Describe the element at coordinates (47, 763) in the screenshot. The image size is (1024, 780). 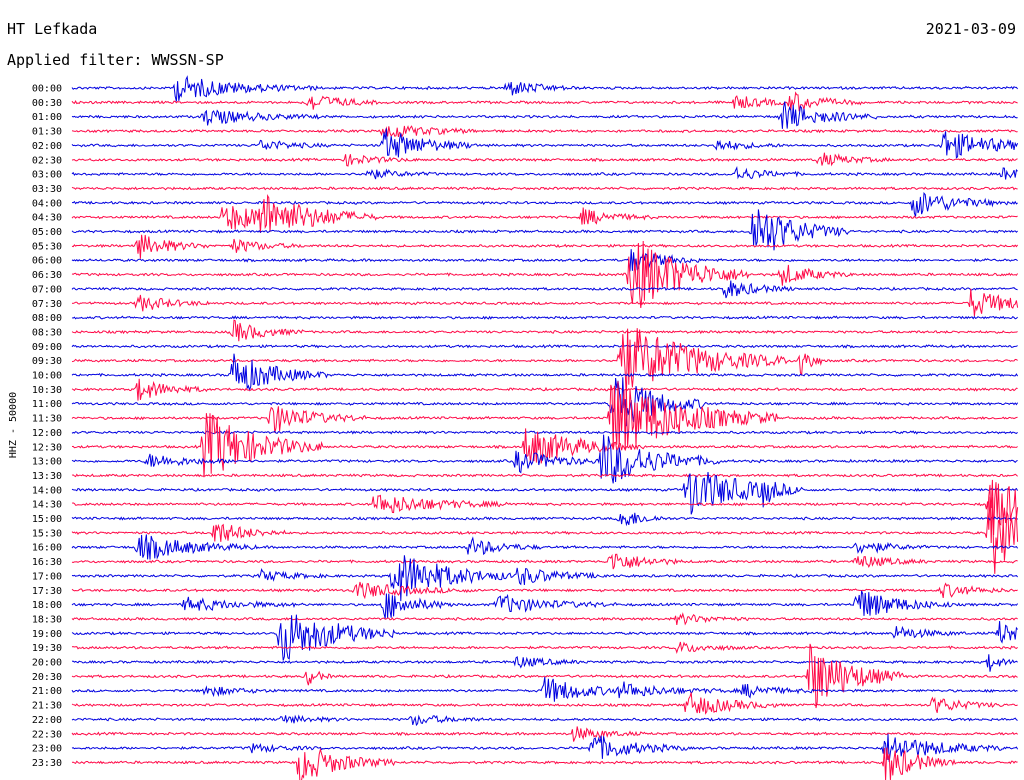
I see `row-label-47: 23:30` at that location.